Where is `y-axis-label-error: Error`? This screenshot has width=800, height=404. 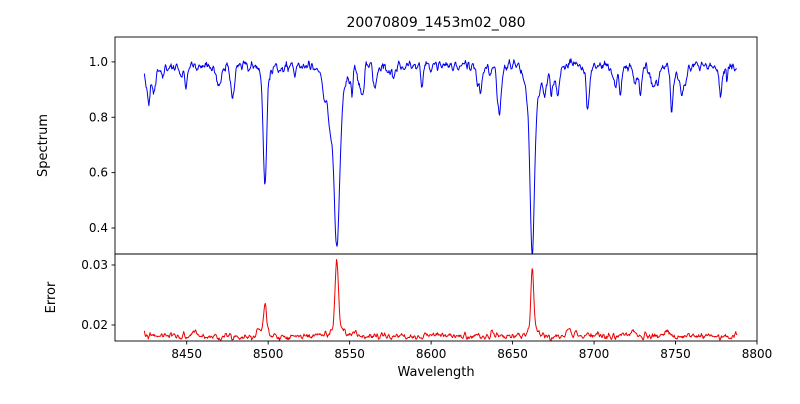 y-axis-label-error: Error is located at coordinates (51, 297).